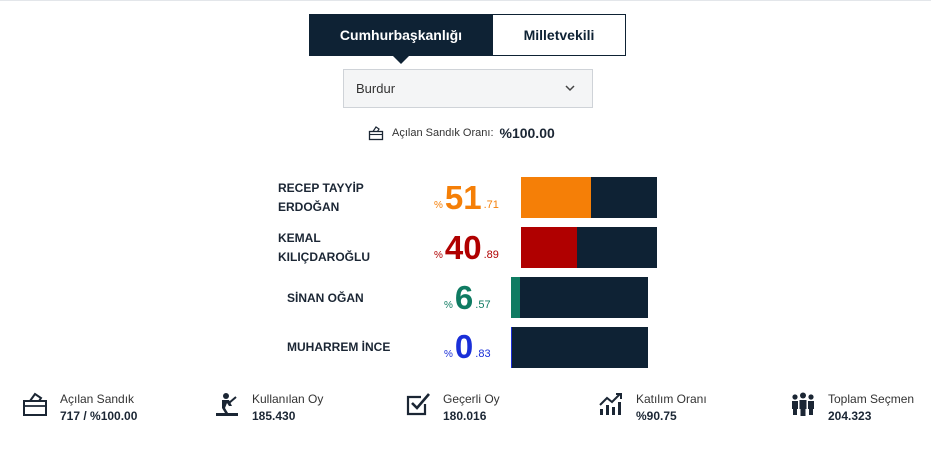 The image size is (931, 457). What do you see at coordinates (401, 59) in the screenshot?
I see `active-tab-caret` at bounding box center [401, 59].